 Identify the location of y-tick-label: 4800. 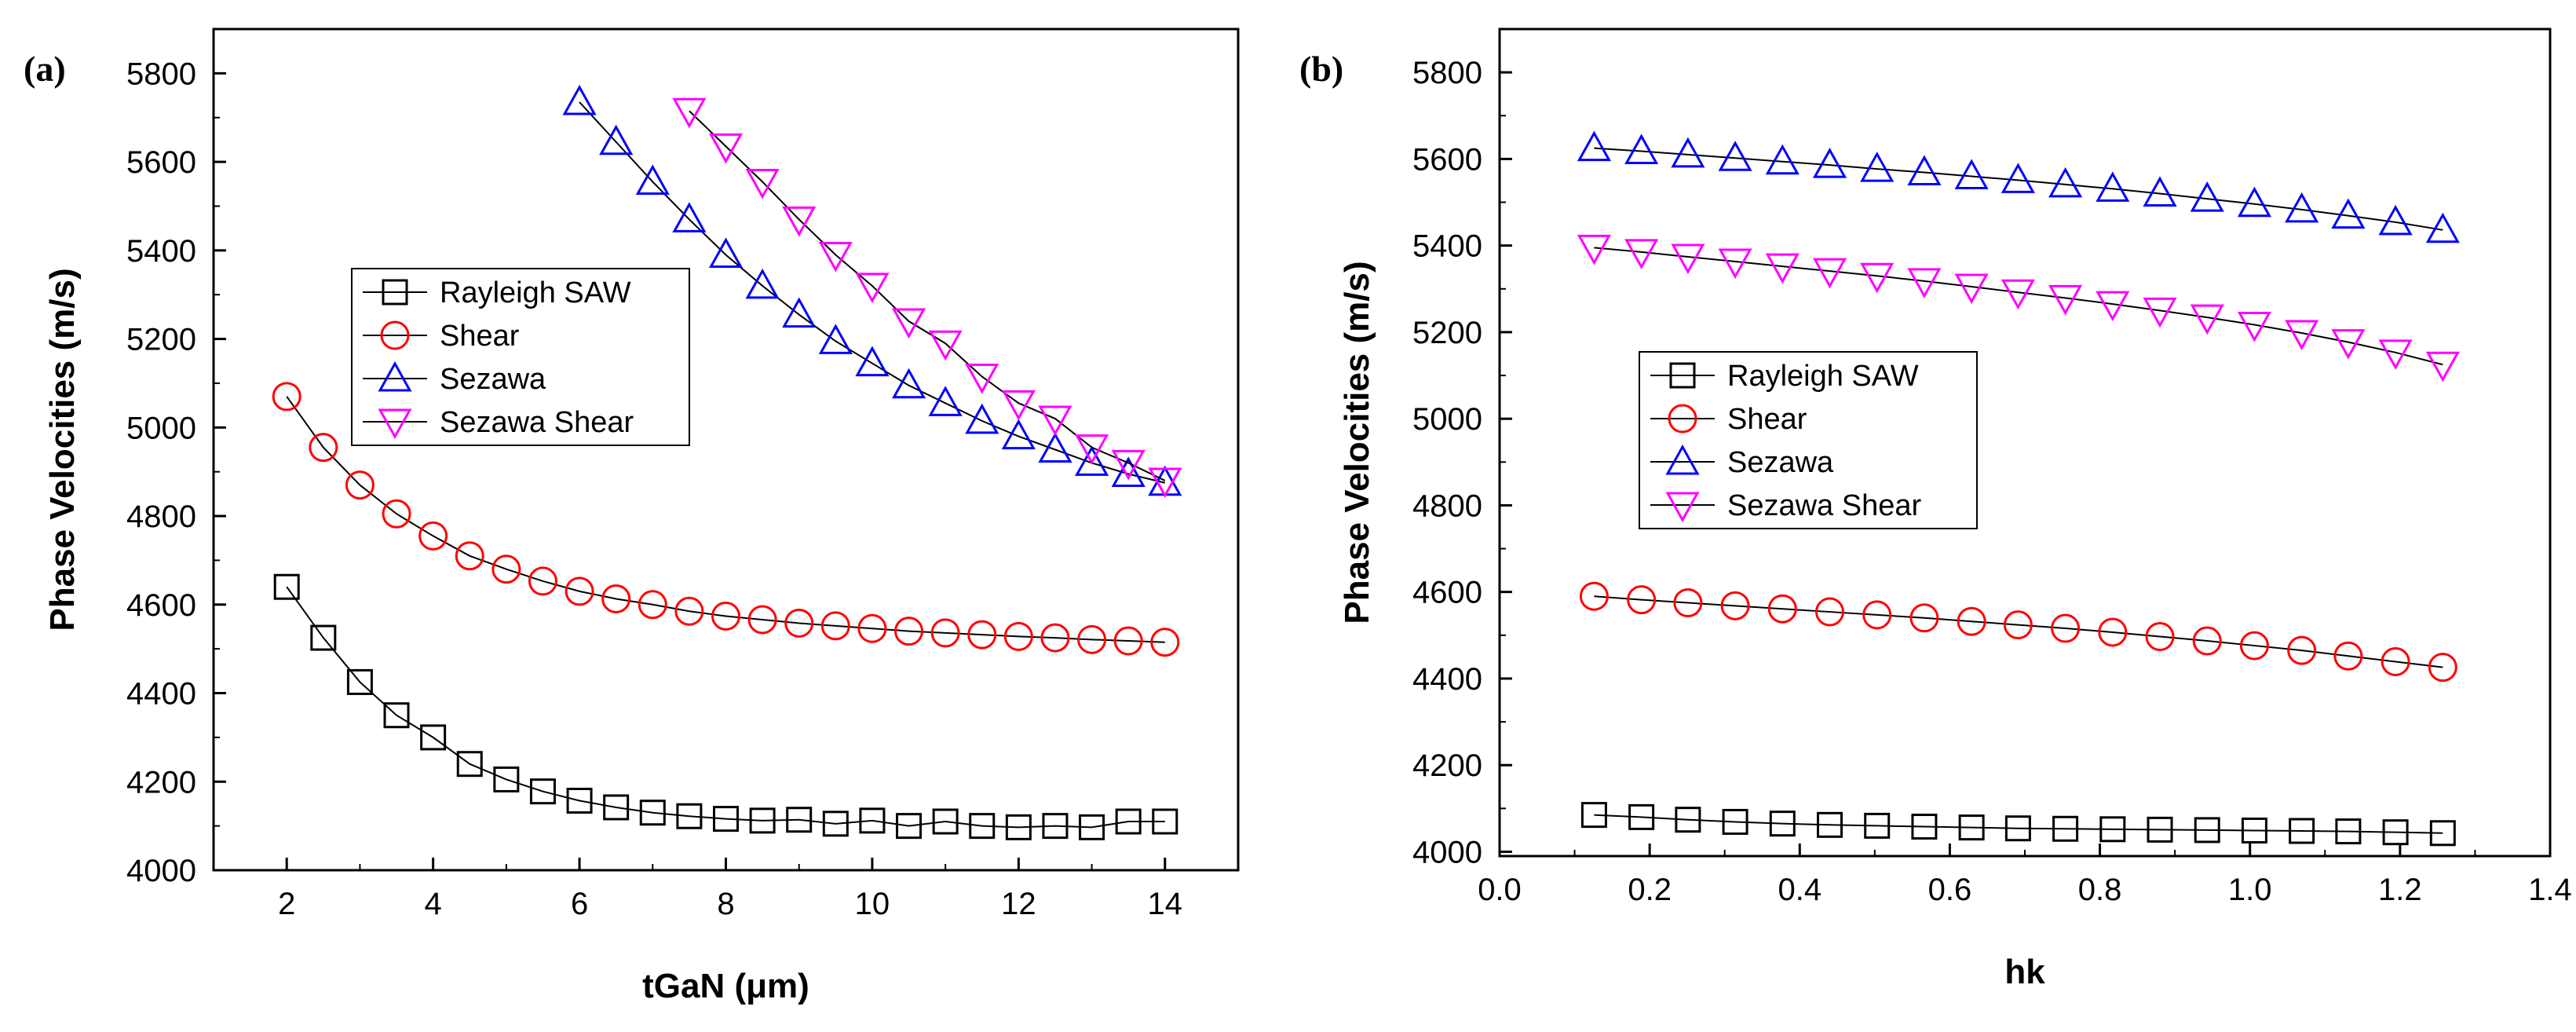
(1447, 506).